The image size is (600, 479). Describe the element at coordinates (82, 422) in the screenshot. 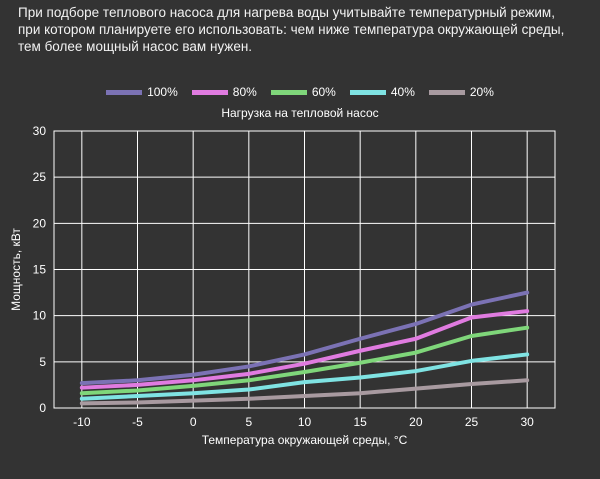

I see `x-tick-label: -10` at that location.